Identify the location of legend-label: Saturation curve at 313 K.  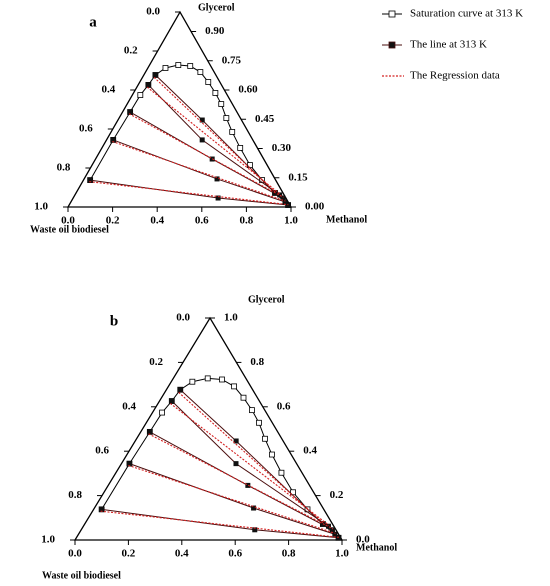
(466, 14).